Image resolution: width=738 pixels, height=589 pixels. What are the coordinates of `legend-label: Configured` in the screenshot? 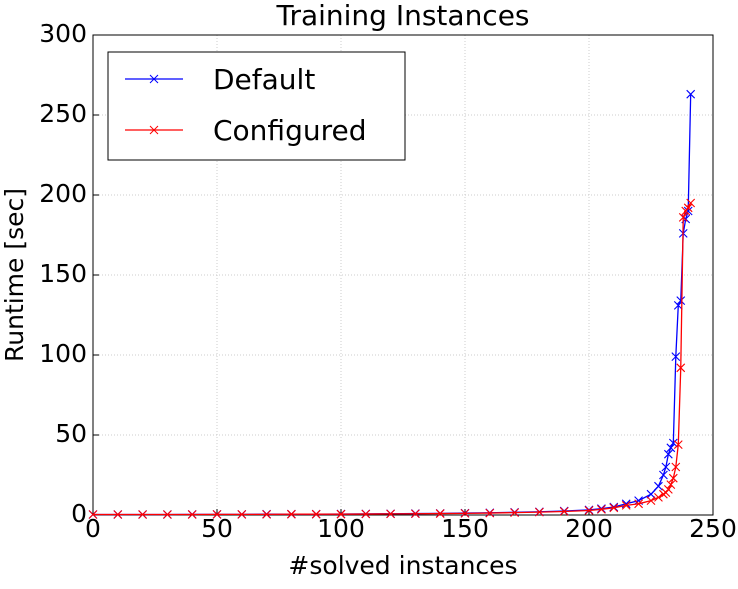 It's located at (289, 130).